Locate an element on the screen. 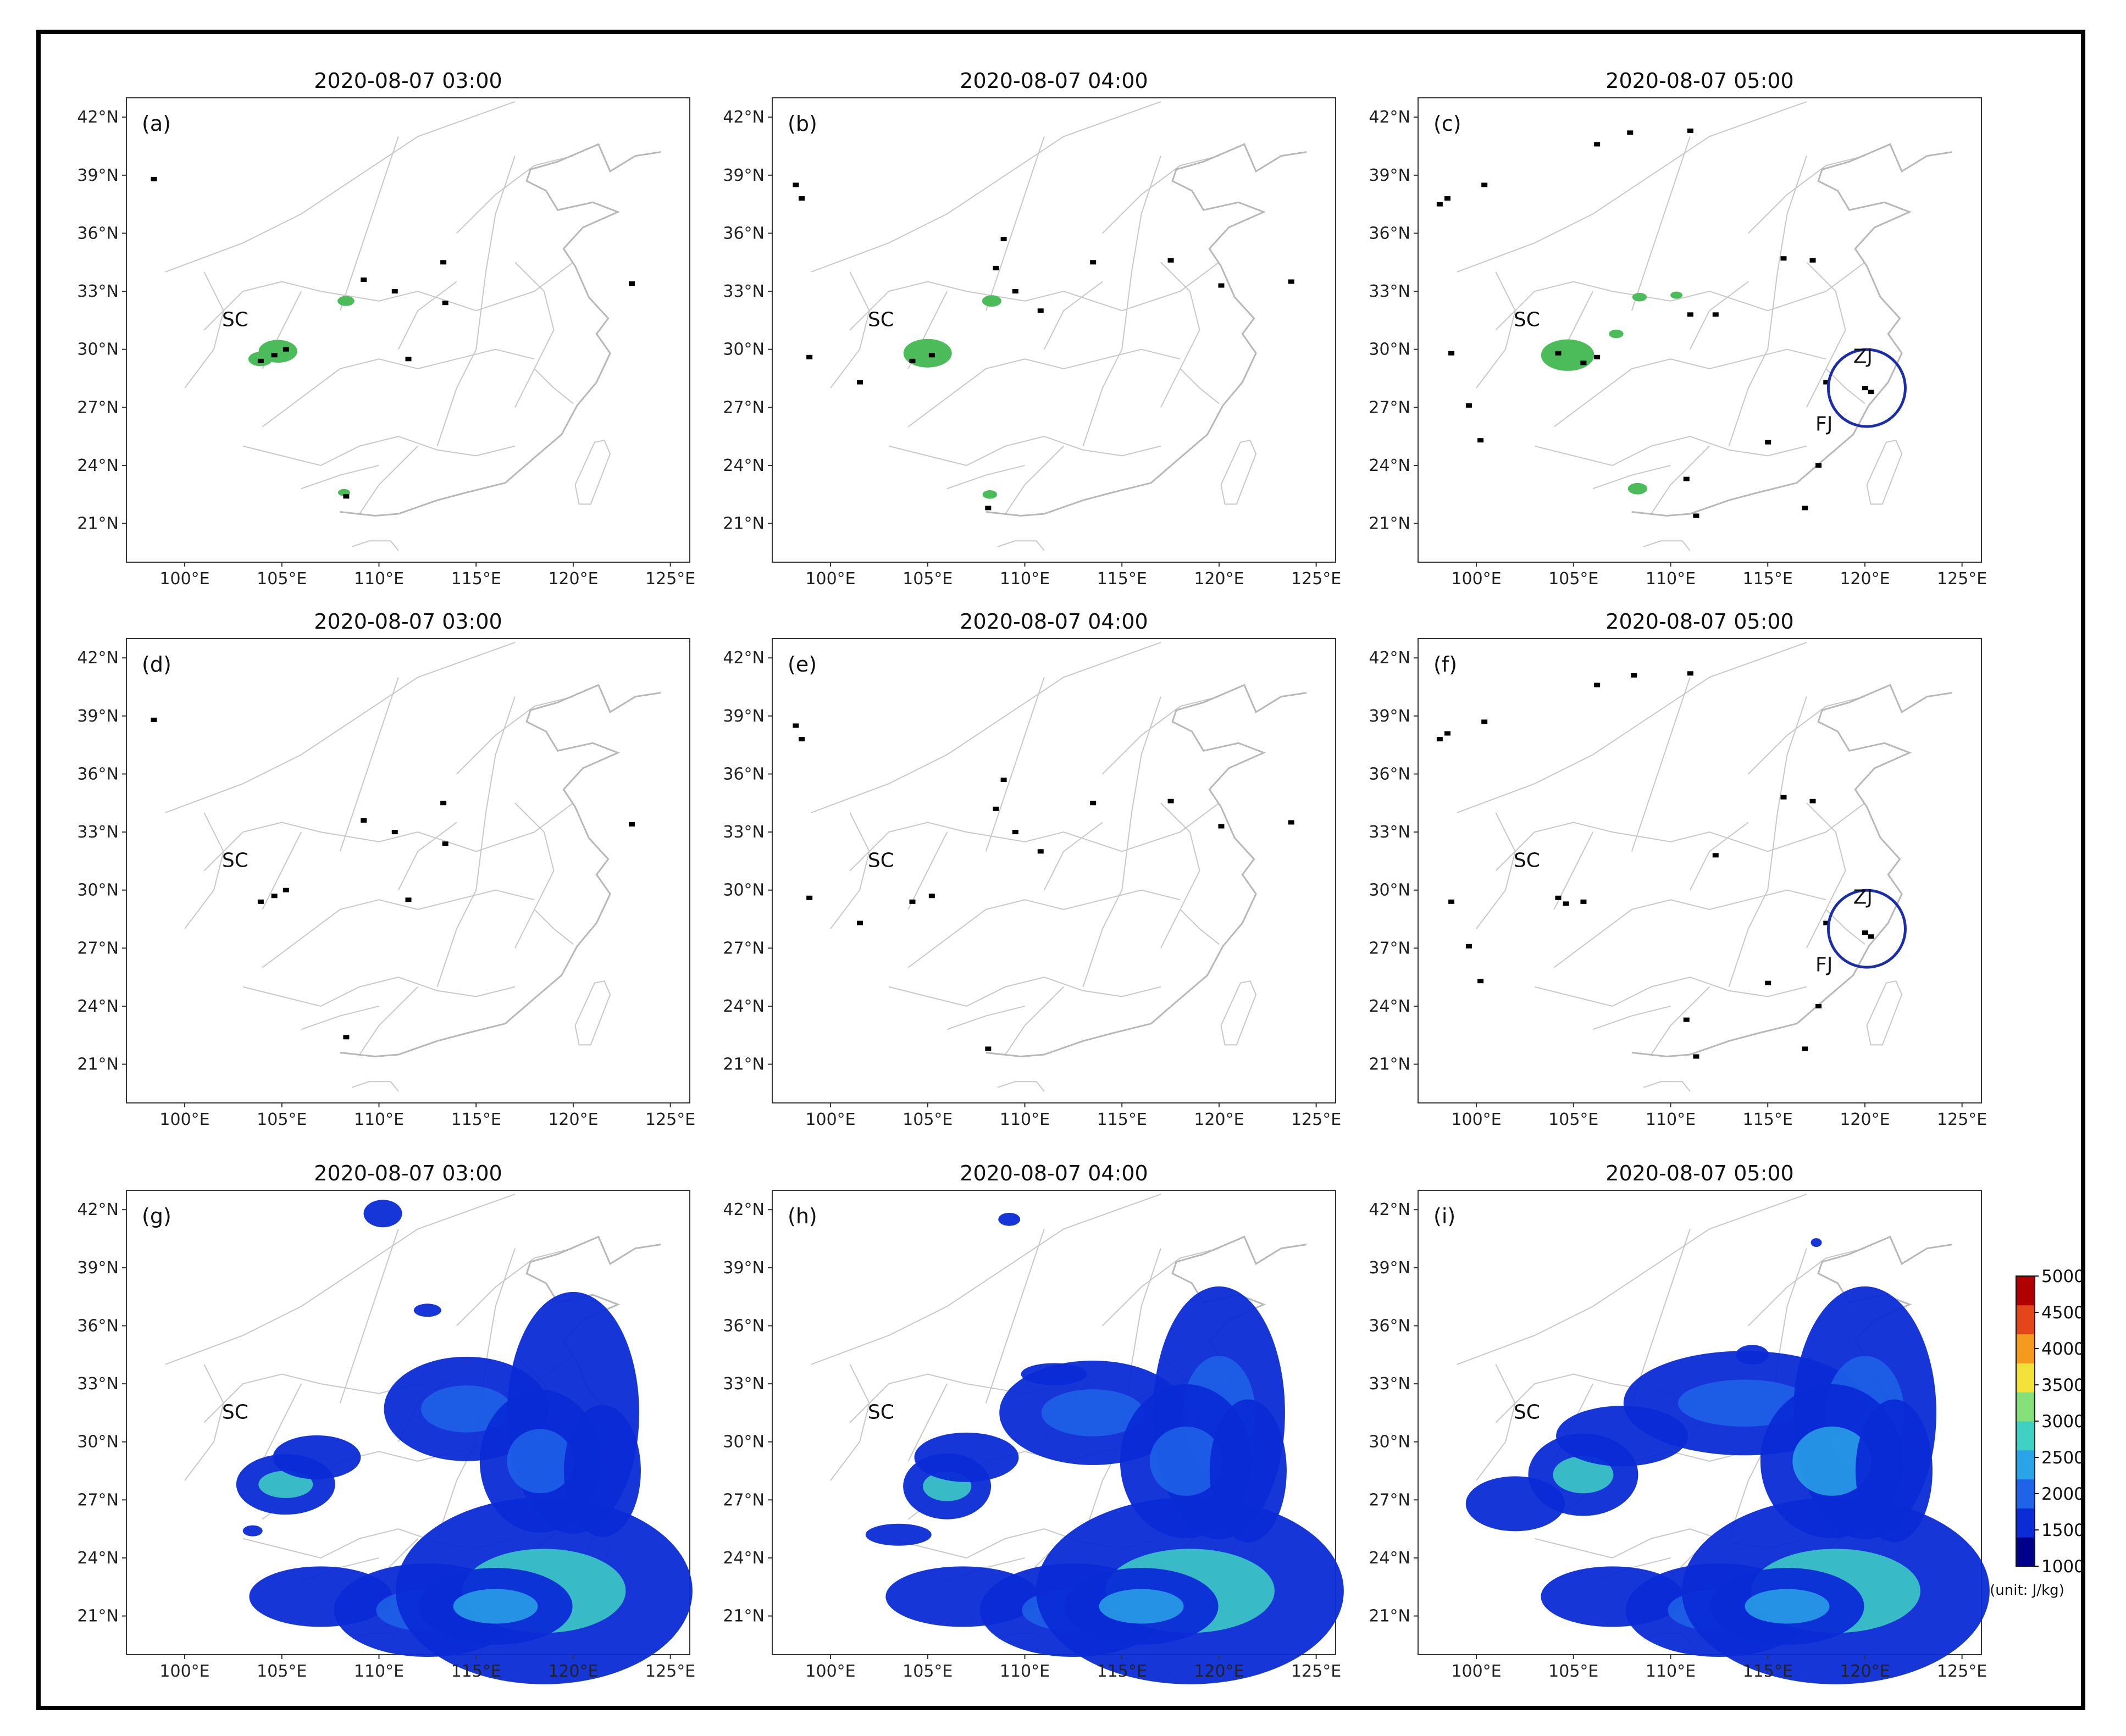 This screenshot has width=2126, height=1736. overlay-cape is located at coordinates (1727, 1461).